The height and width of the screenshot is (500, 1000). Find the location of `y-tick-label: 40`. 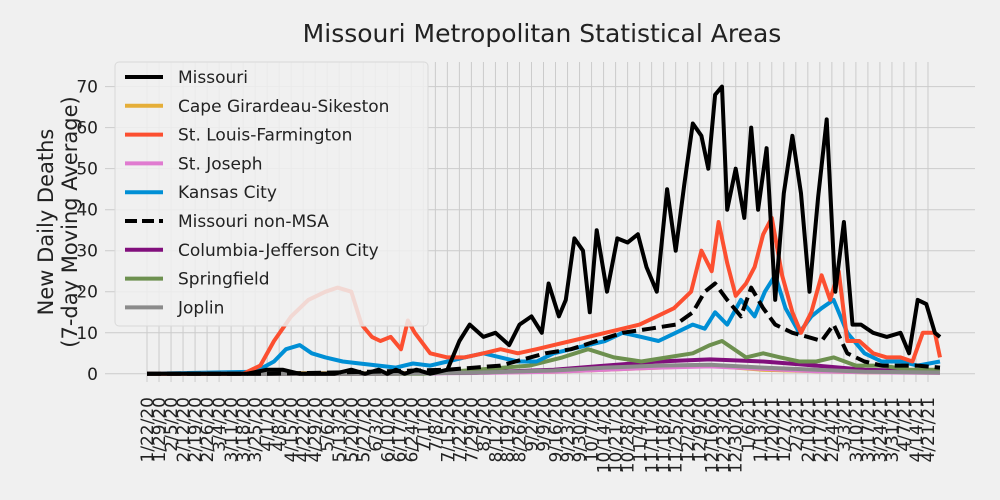

y-tick-label: 40 is located at coordinates (87, 211).